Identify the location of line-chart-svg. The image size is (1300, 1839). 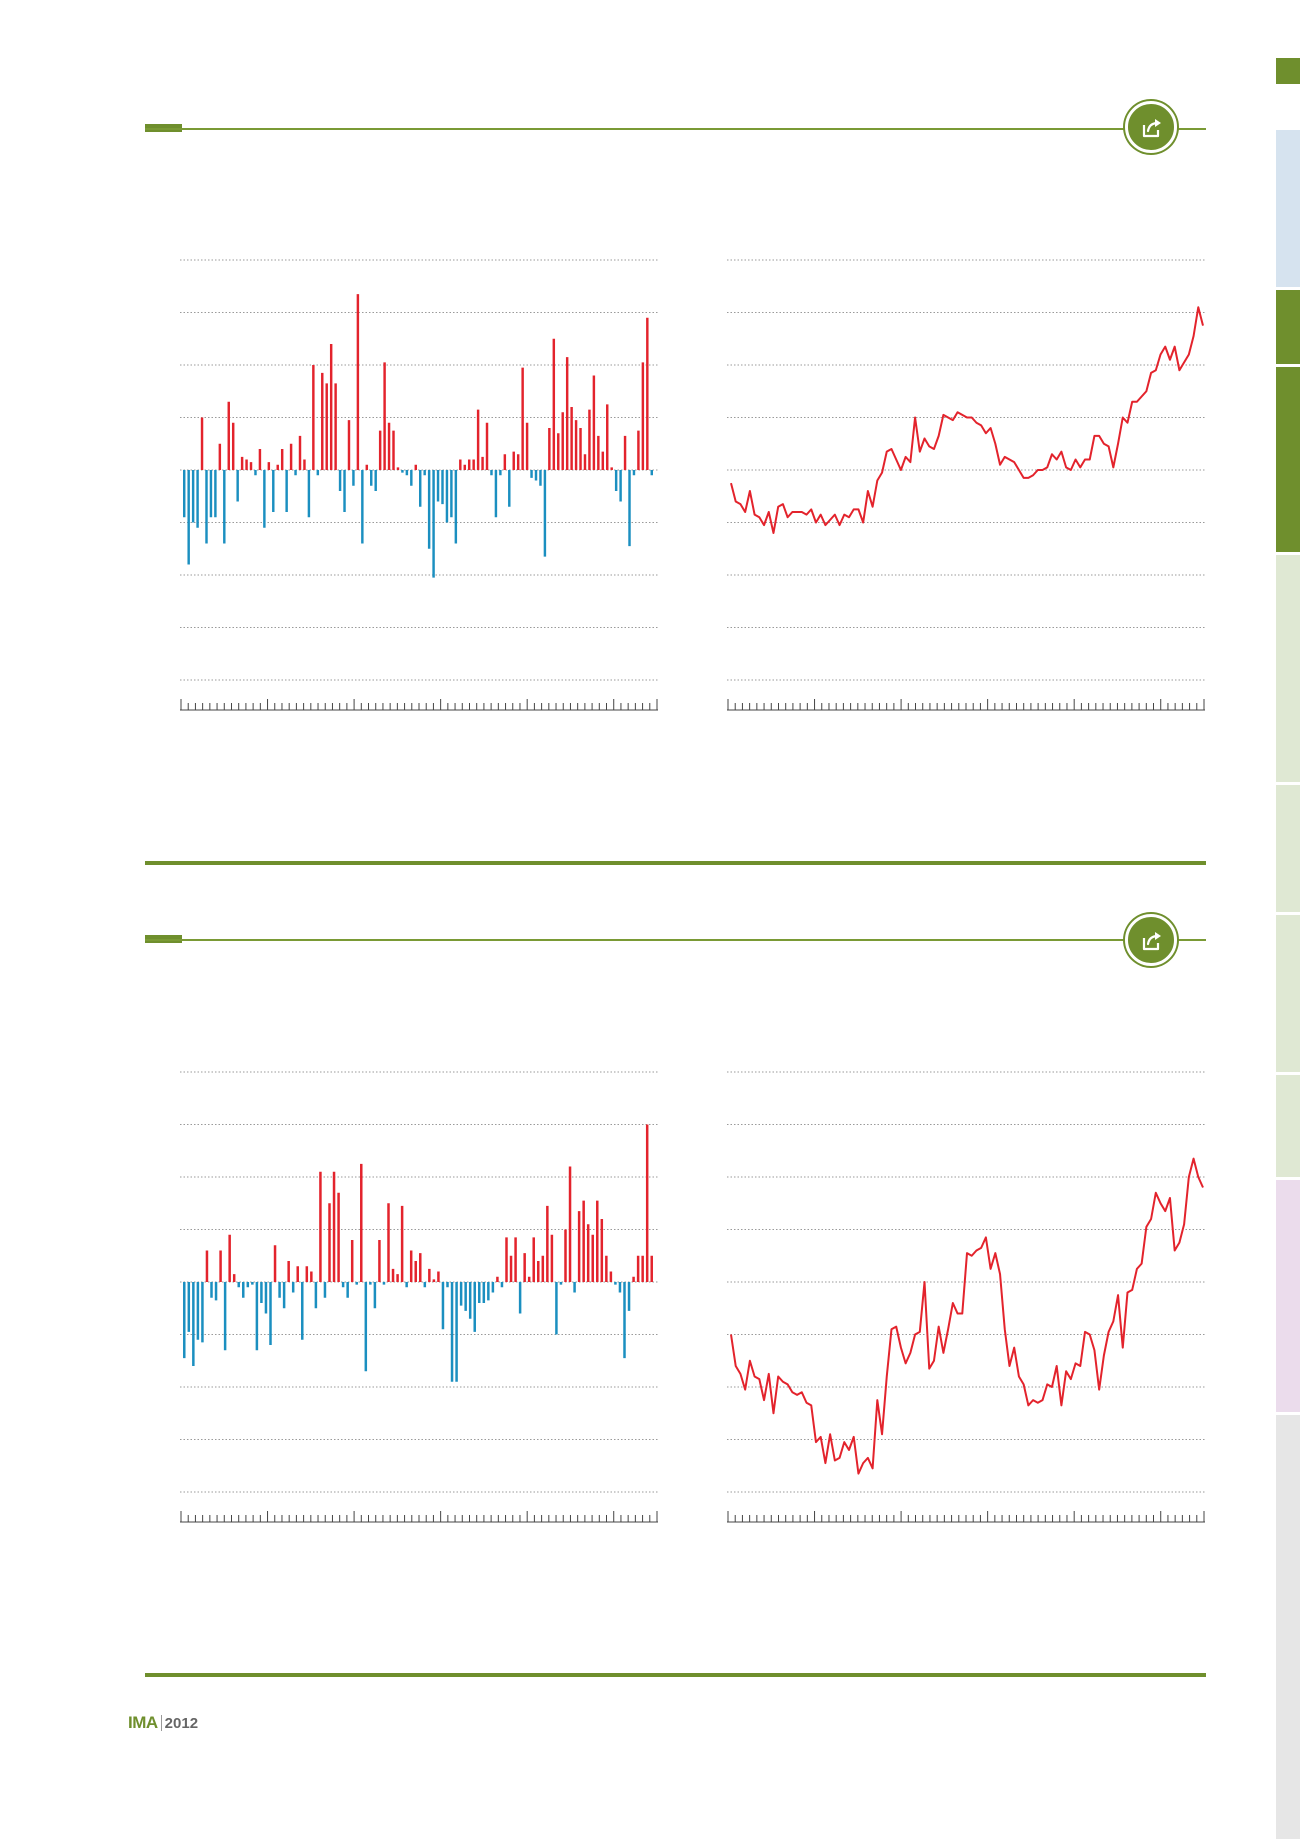
(966, 485).